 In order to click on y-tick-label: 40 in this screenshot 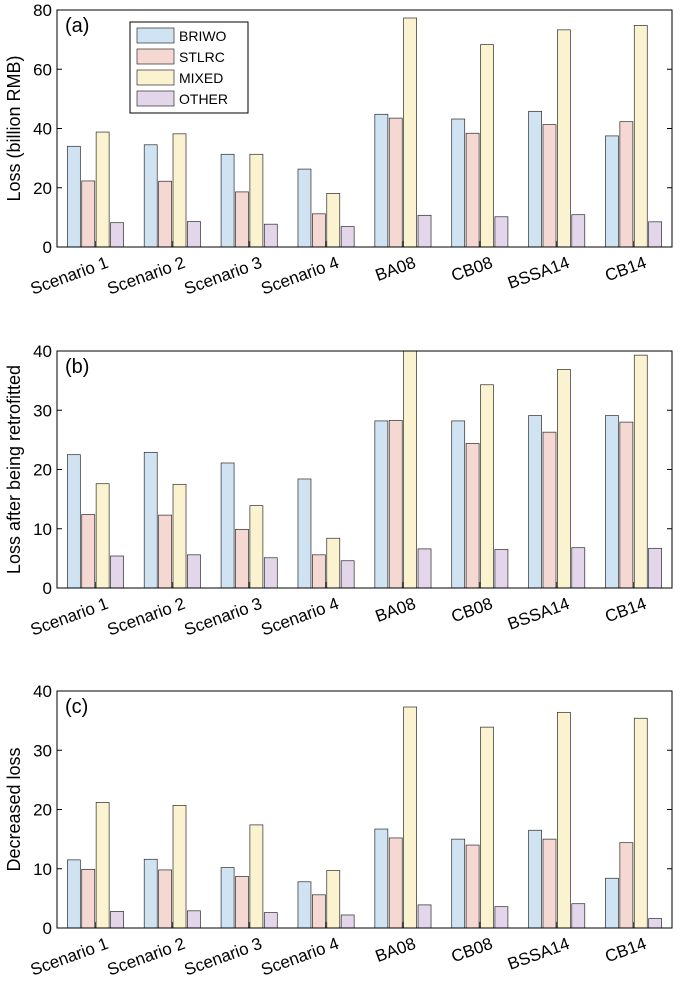, I will do `click(42, 129)`.